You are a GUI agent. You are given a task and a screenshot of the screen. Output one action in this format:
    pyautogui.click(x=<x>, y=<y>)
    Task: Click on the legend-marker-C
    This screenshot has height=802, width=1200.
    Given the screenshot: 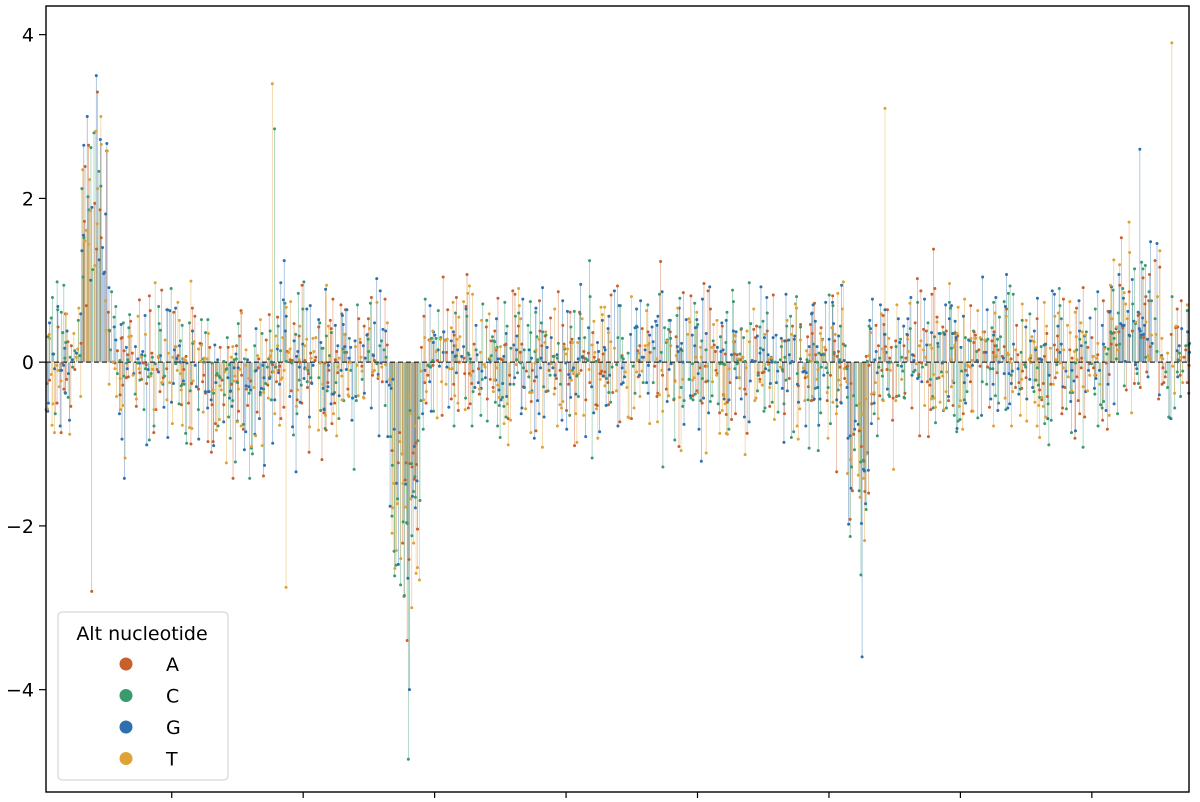 What is the action you would take?
    pyautogui.click(x=126, y=695)
    